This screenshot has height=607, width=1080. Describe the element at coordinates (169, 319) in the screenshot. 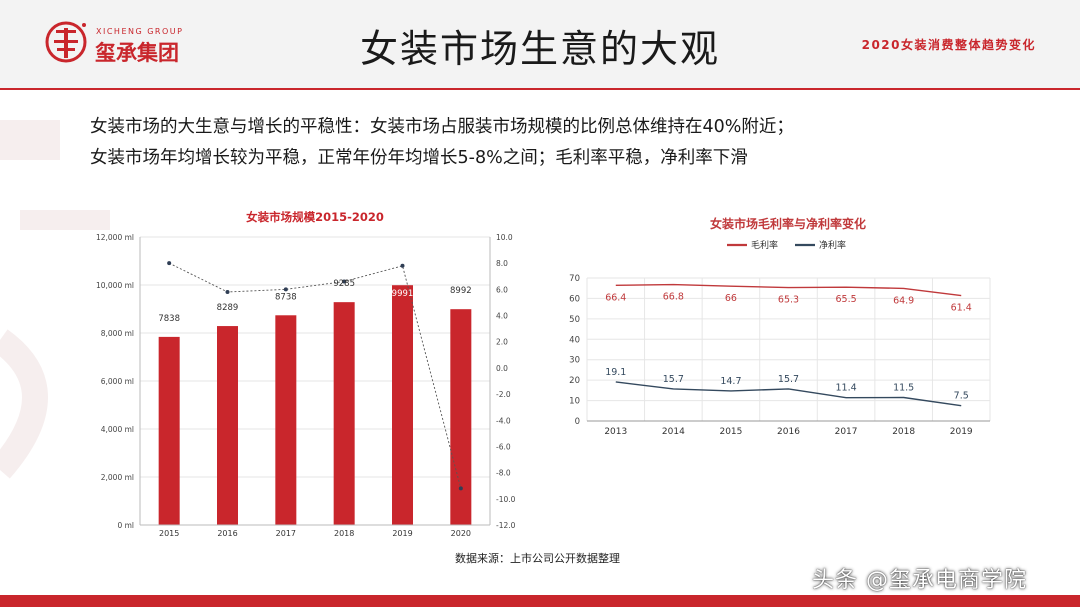

I see `chart1-bar-label: 7838` at that location.